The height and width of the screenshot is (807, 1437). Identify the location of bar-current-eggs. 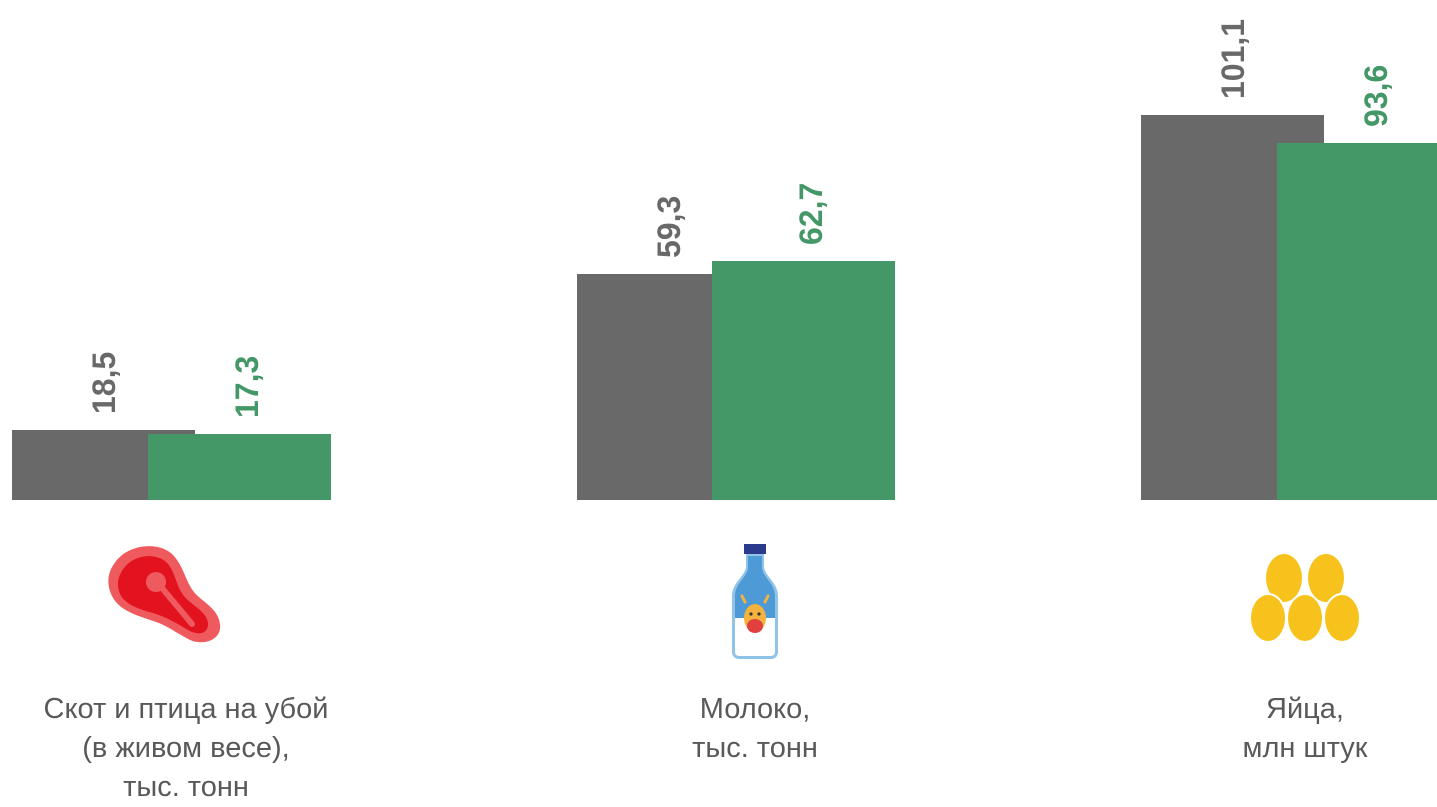
(1357, 321).